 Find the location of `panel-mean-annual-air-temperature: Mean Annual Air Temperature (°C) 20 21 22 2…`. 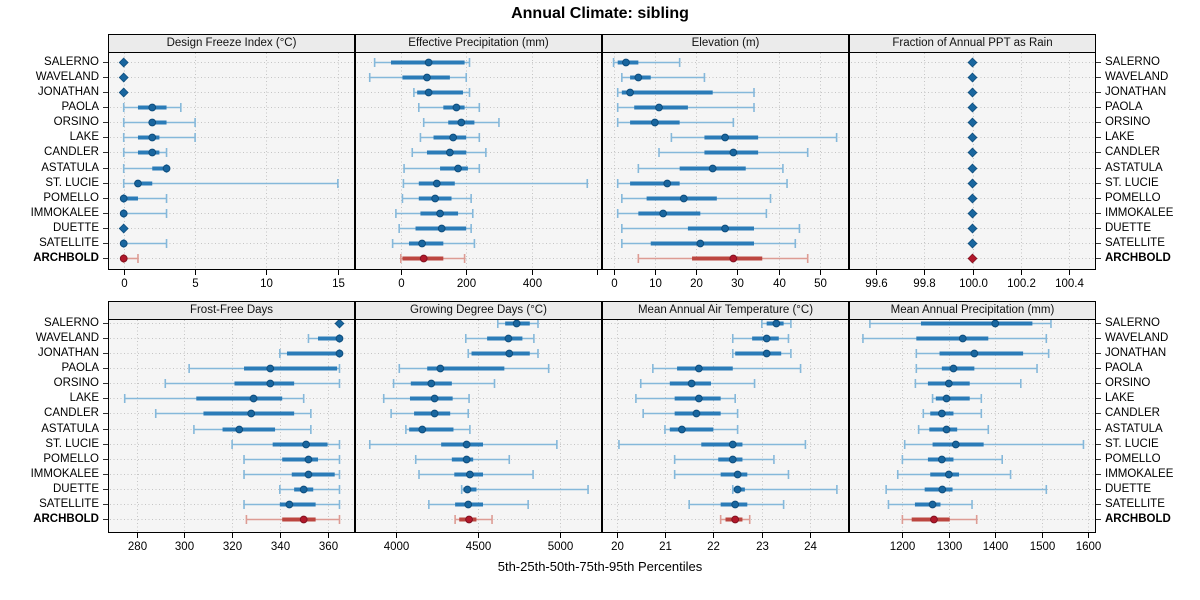

panel-mean-annual-air-temperature: Mean Annual Air Temperature (°C) 20 21 22 2… is located at coordinates (725, 428).